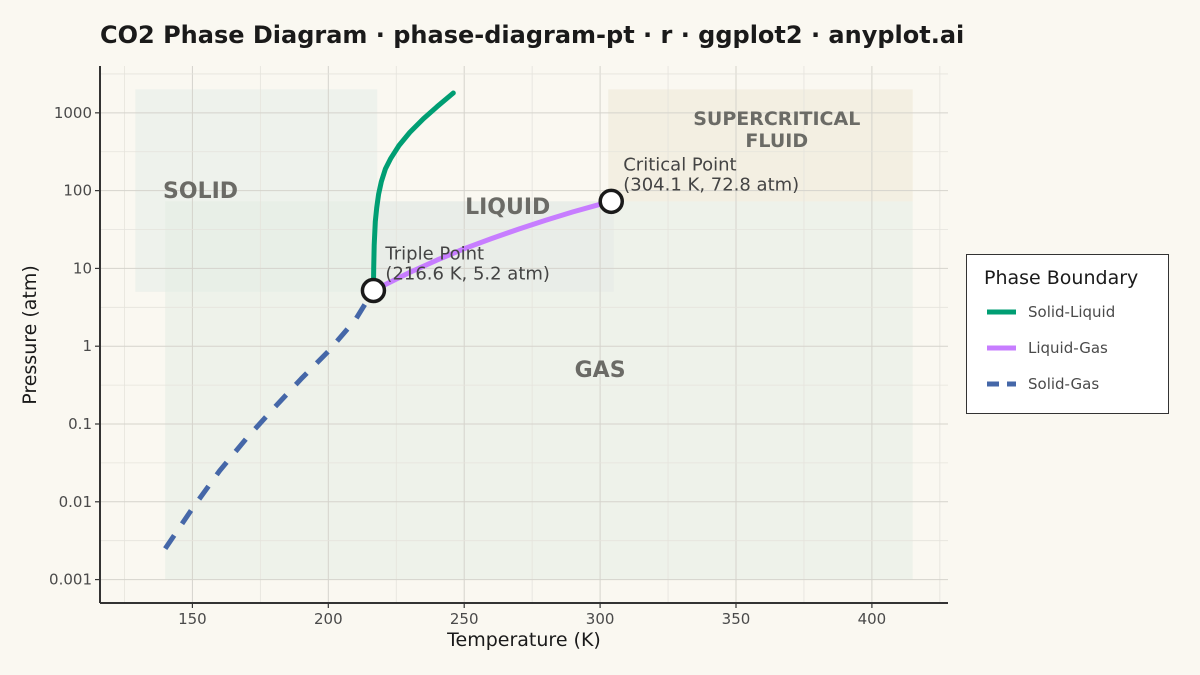  Describe the element at coordinates (679, 164) in the screenshot. I see `critical-point-label: Critical Point` at that location.